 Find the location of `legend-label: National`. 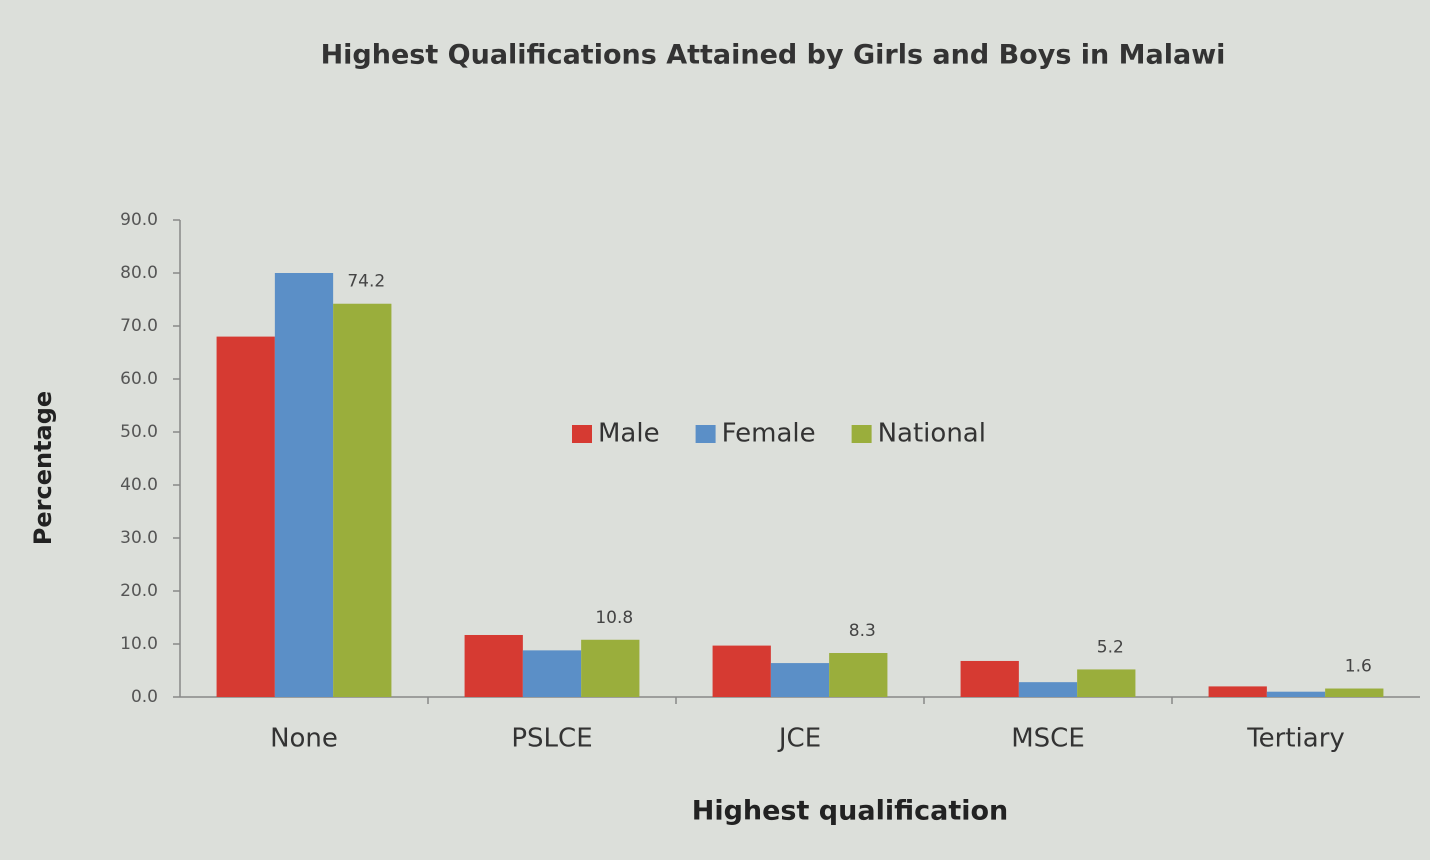

legend-label: National is located at coordinates (932, 434).